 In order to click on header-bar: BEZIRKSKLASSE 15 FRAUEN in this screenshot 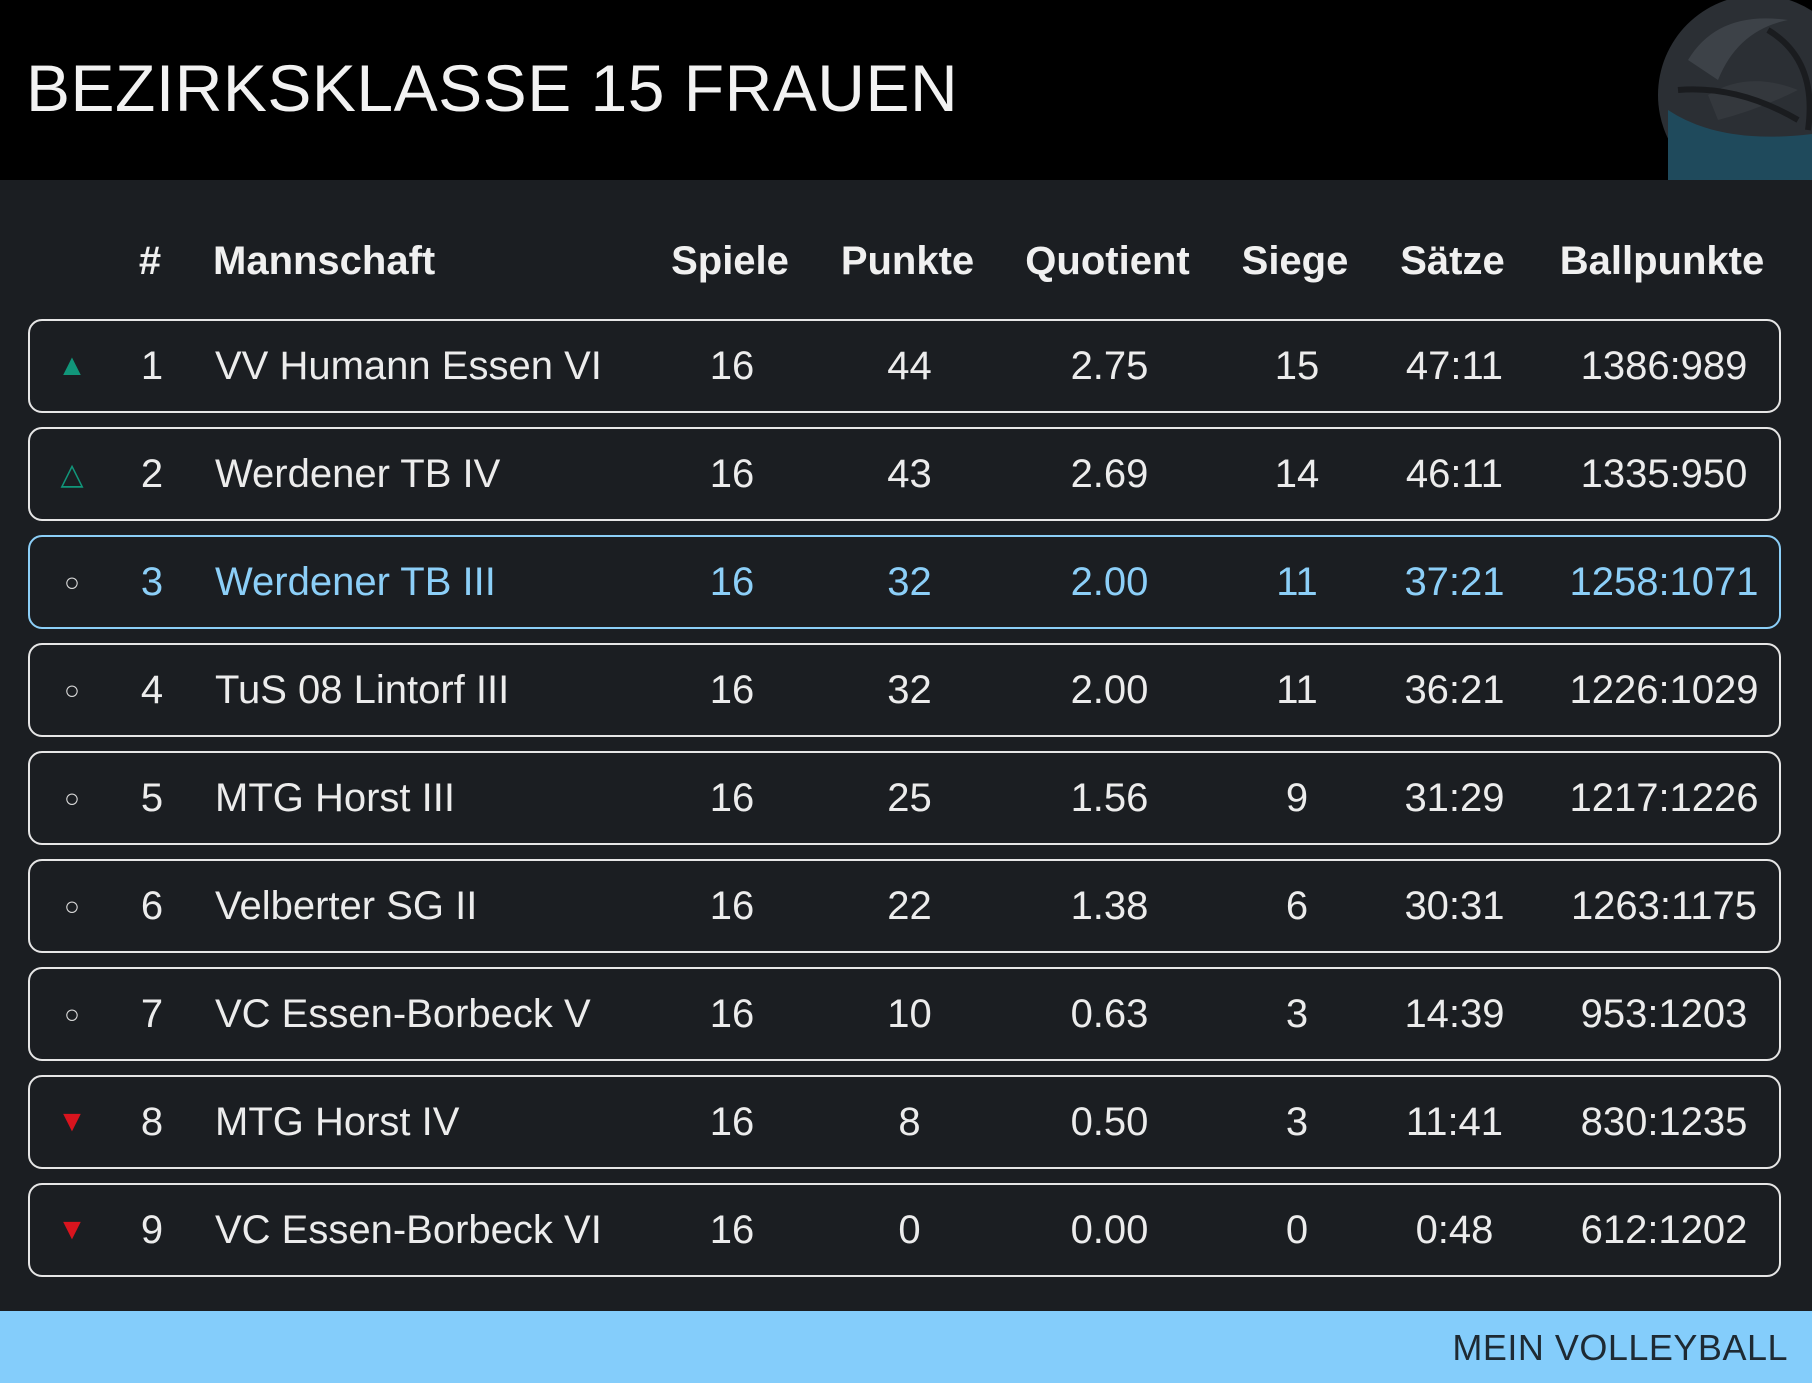, I will do `click(906, 90)`.